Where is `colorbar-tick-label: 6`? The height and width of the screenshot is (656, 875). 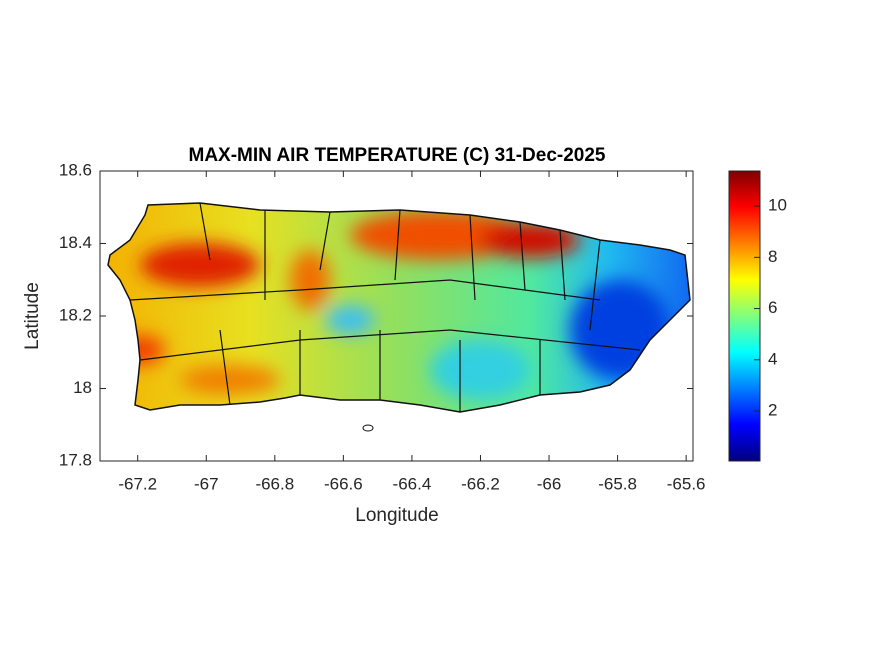
colorbar-tick-label: 6 is located at coordinates (772, 307).